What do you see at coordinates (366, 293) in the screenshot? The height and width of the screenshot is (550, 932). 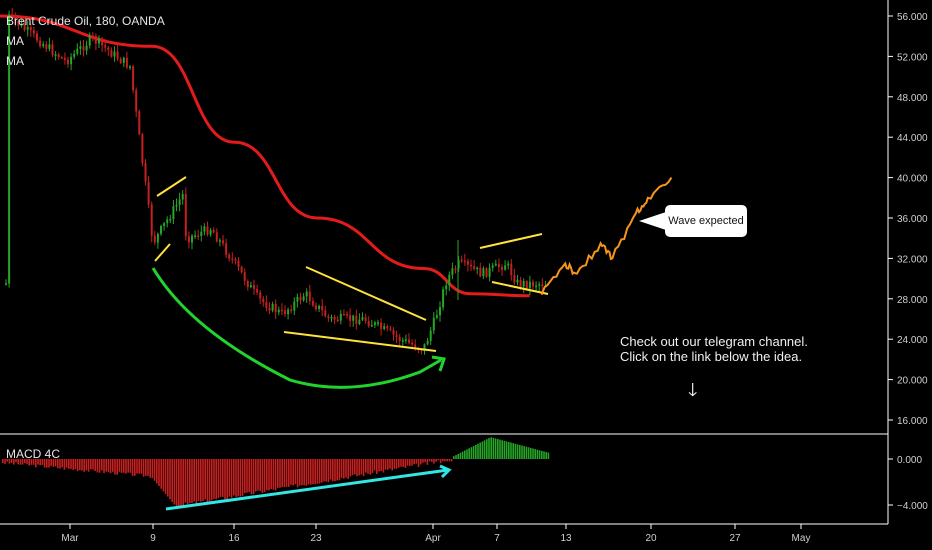 I see `wedge-top-line` at bounding box center [366, 293].